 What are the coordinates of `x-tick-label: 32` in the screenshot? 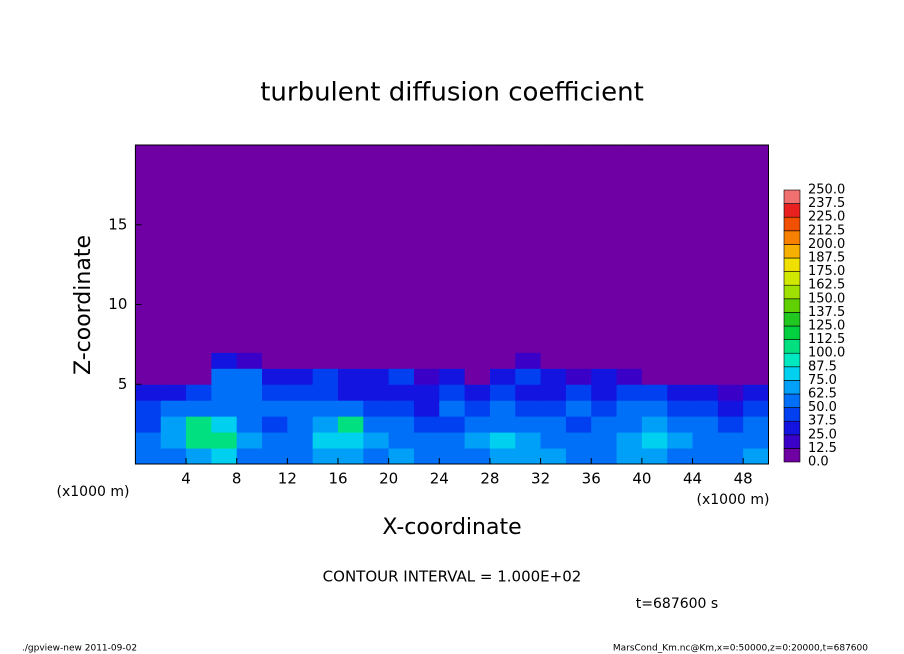 It's located at (540, 479).